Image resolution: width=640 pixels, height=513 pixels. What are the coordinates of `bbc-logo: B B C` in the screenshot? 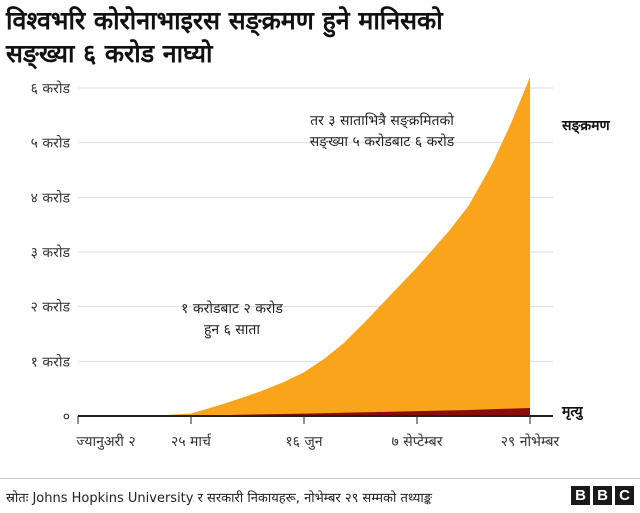 It's located at (602, 495).